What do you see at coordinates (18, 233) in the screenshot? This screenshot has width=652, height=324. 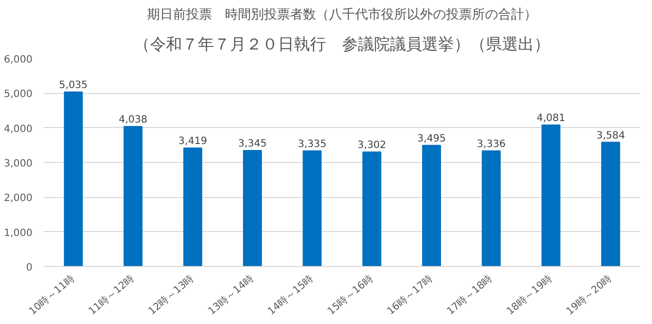 I see `y-tick-label: 1,000` at bounding box center [18, 233].